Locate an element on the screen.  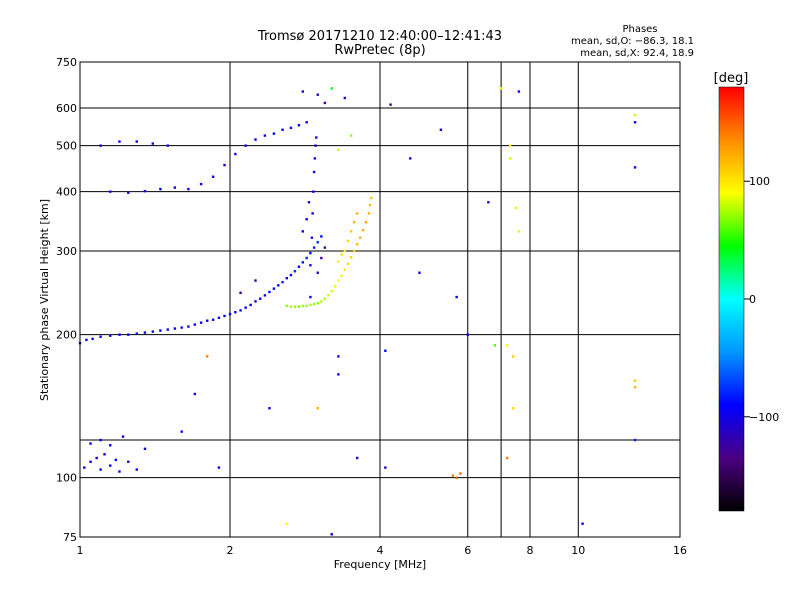
x-tick-label: 16 is located at coordinates (680, 550).